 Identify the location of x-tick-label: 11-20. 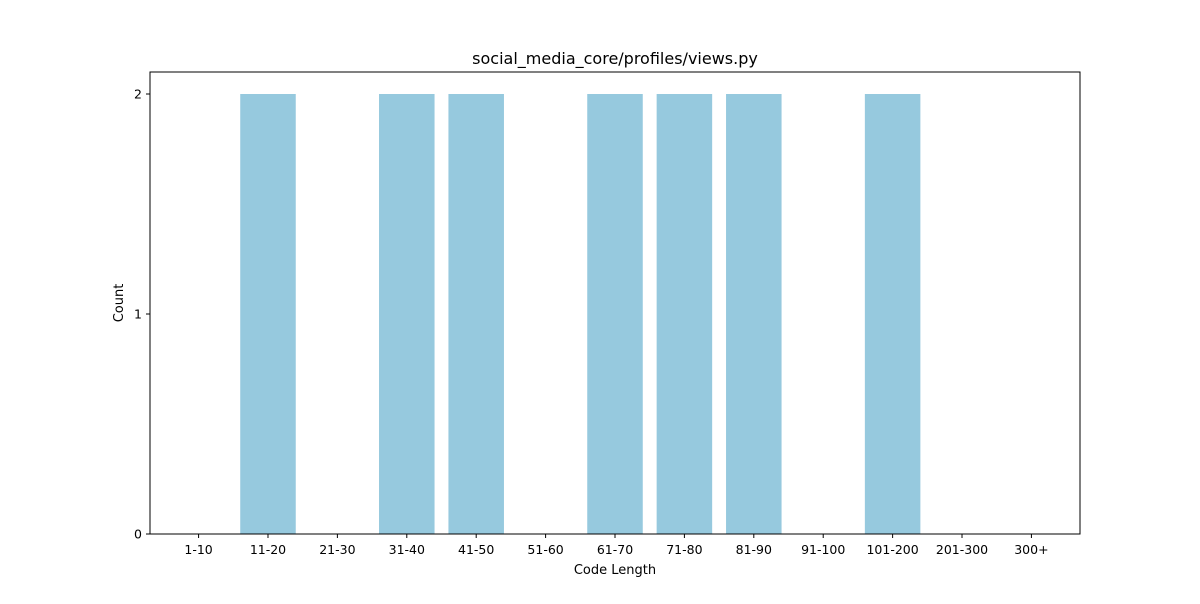
(268, 549).